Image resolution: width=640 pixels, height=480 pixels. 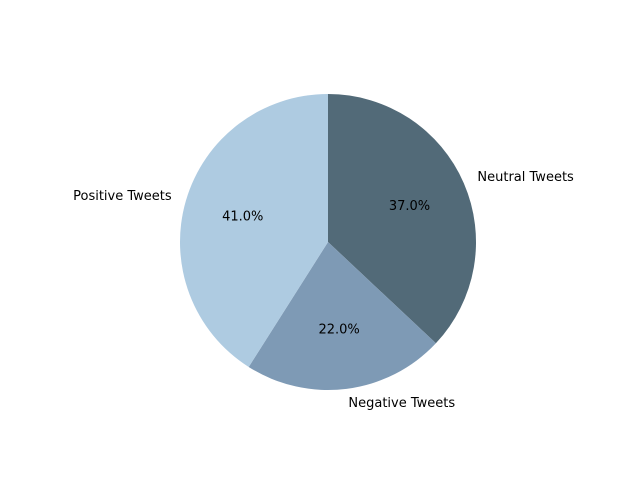 I want to click on pct-label-neutral-tweets: 37.0%, so click(x=409, y=206).